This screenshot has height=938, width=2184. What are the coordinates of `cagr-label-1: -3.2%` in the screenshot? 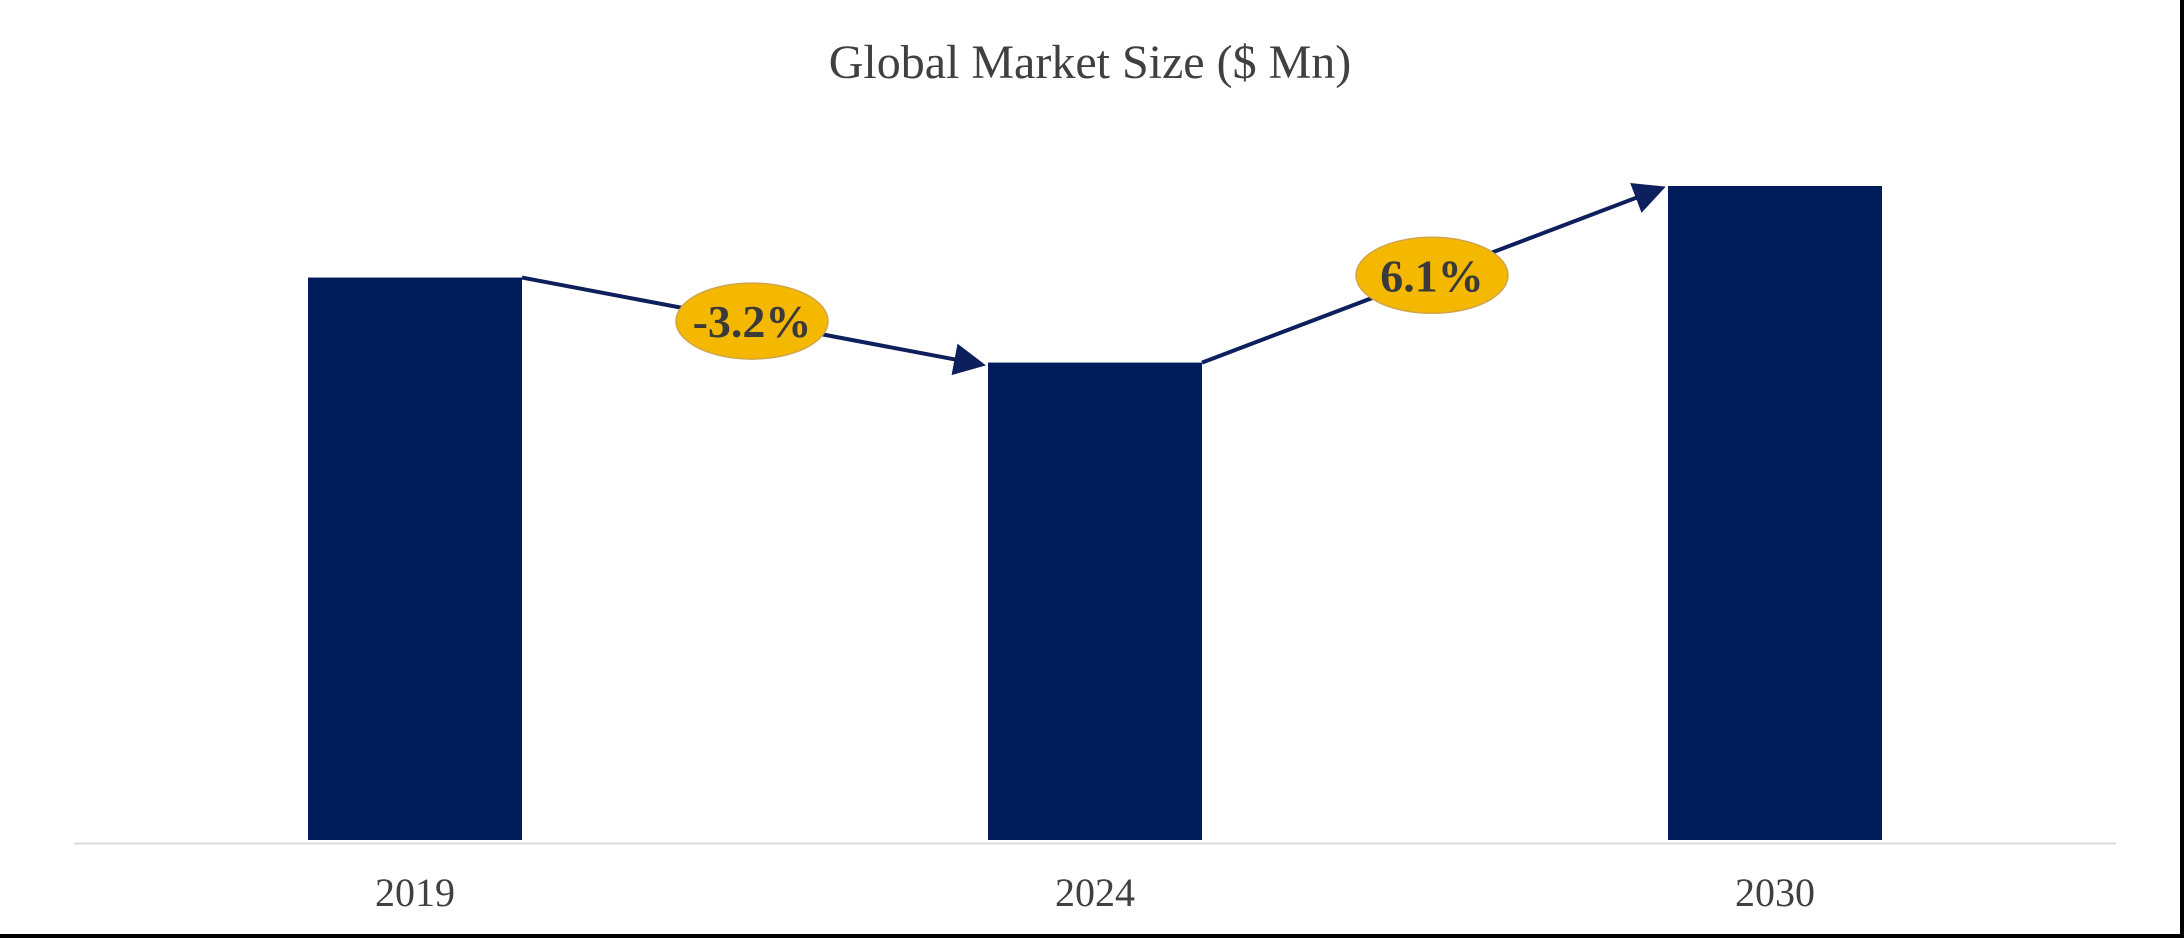 It's located at (752, 321).